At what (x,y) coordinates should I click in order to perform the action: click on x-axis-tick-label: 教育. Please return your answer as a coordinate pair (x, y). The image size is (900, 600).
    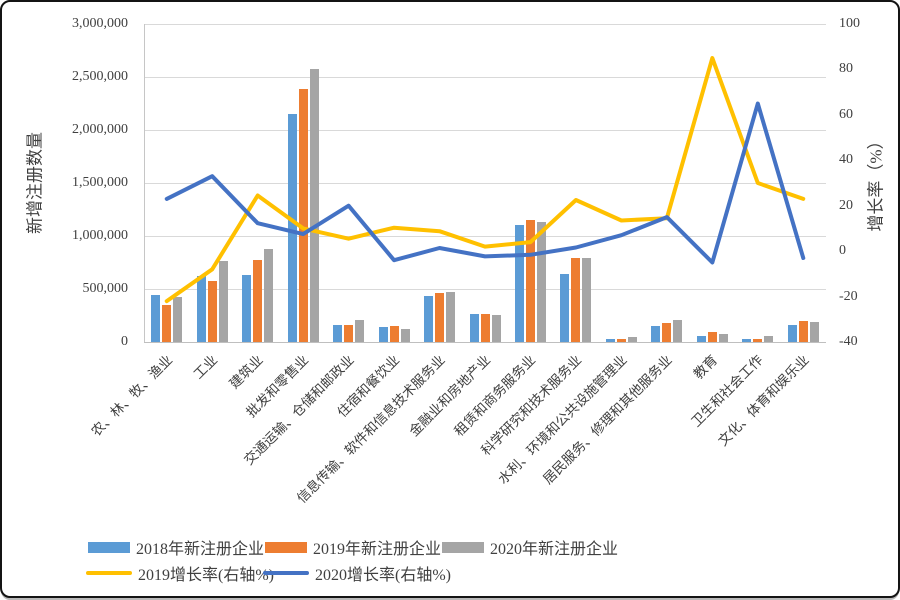
    Looking at the image, I should click on (705, 367).